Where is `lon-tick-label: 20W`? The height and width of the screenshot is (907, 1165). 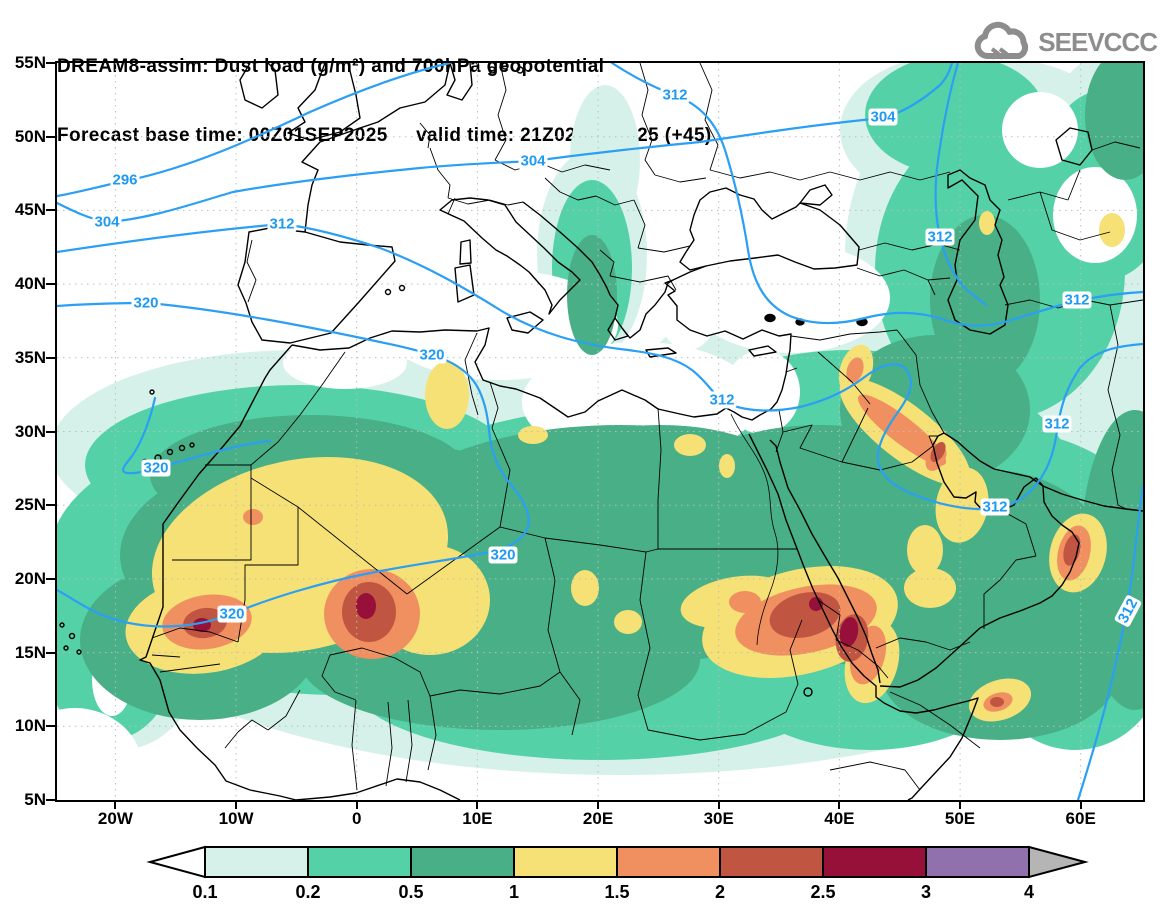 lon-tick-label: 20W is located at coordinates (115, 818).